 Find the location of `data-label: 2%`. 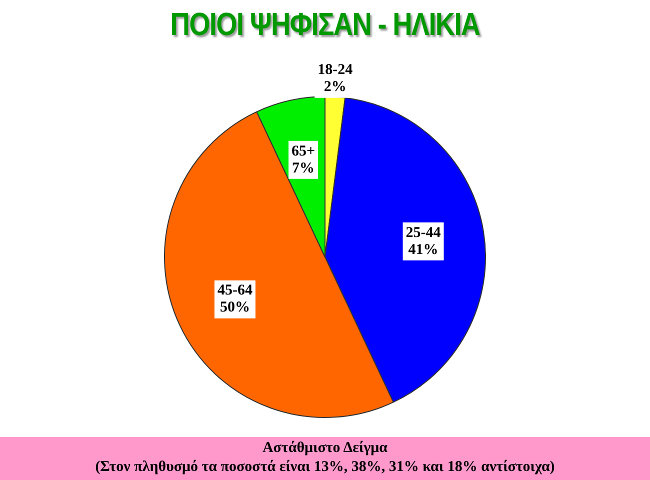

data-label: 2% is located at coordinates (335, 87).